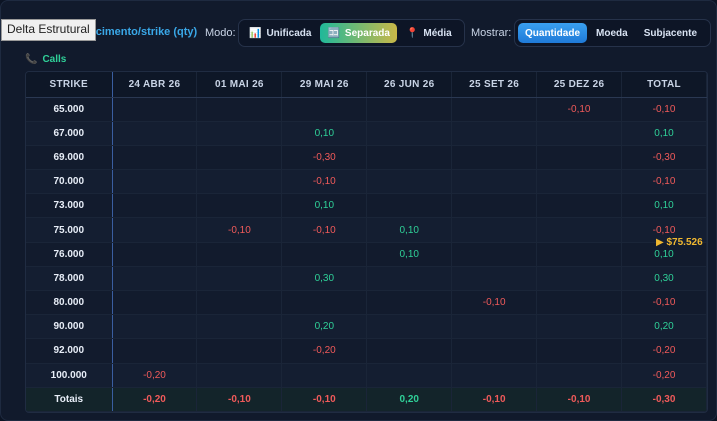  Describe the element at coordinates (69, 303) in the screenshot. I see `strike-cell: 80.000` at that location.